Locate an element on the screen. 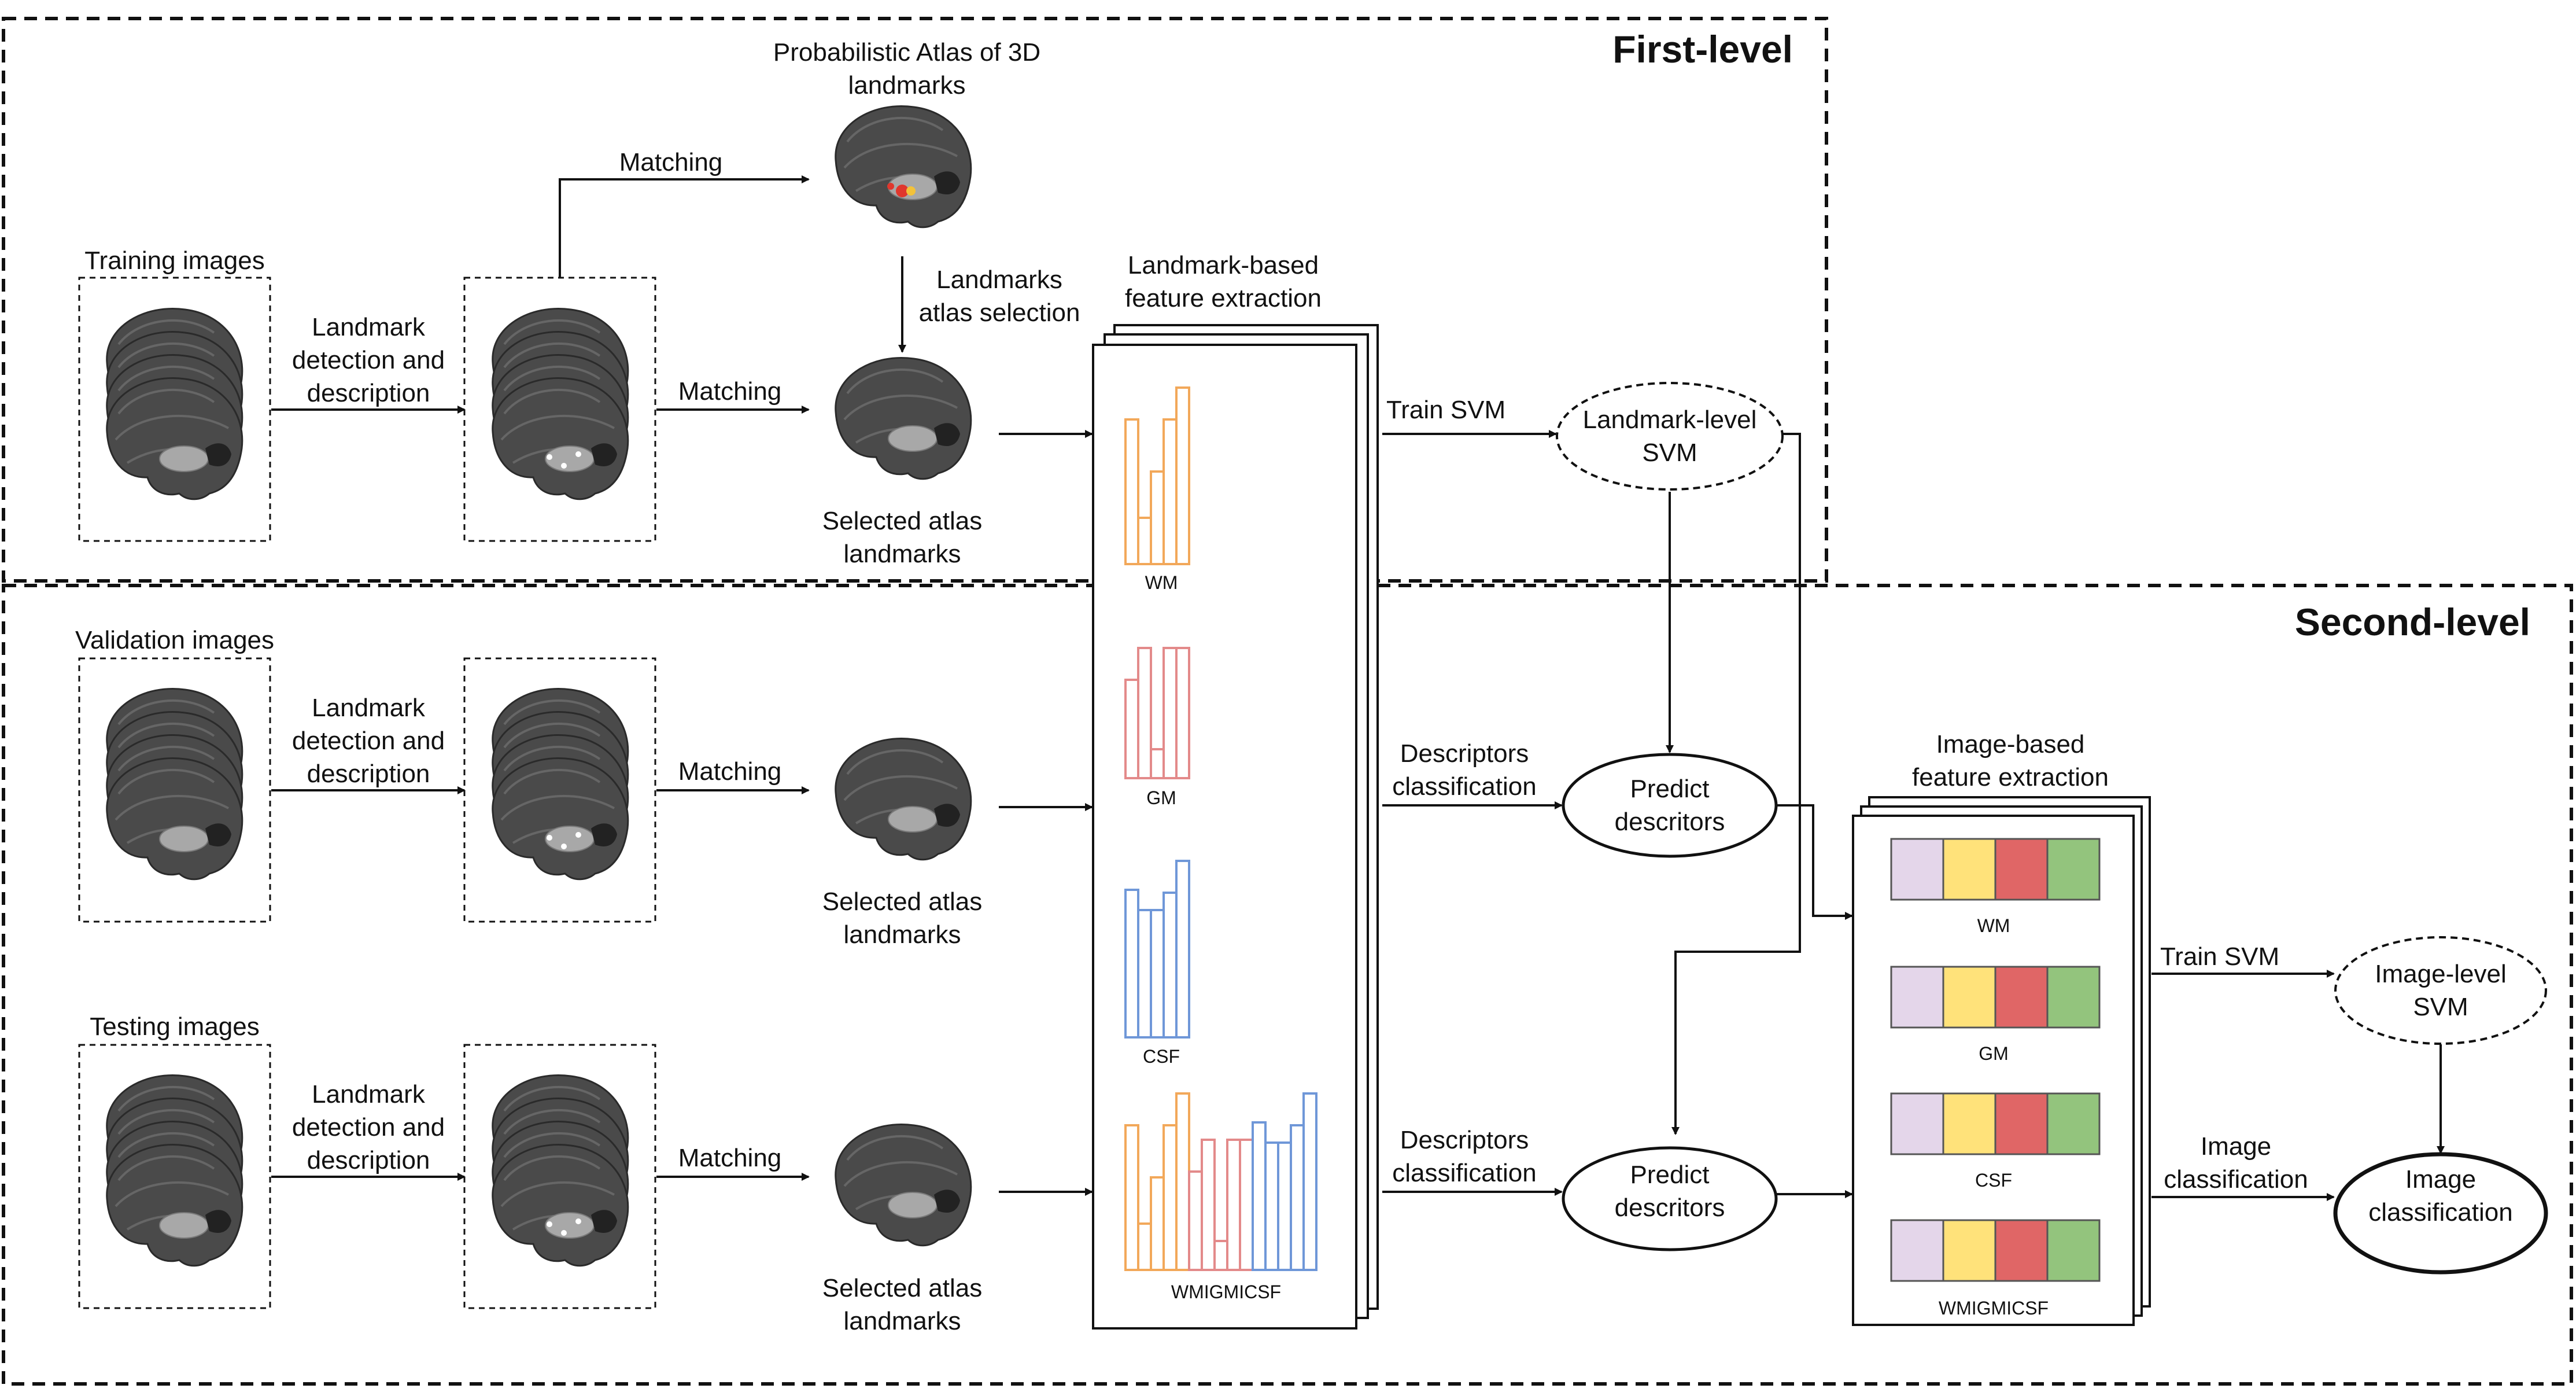  training-images-label: Training images is located at coordinates (174, 260).